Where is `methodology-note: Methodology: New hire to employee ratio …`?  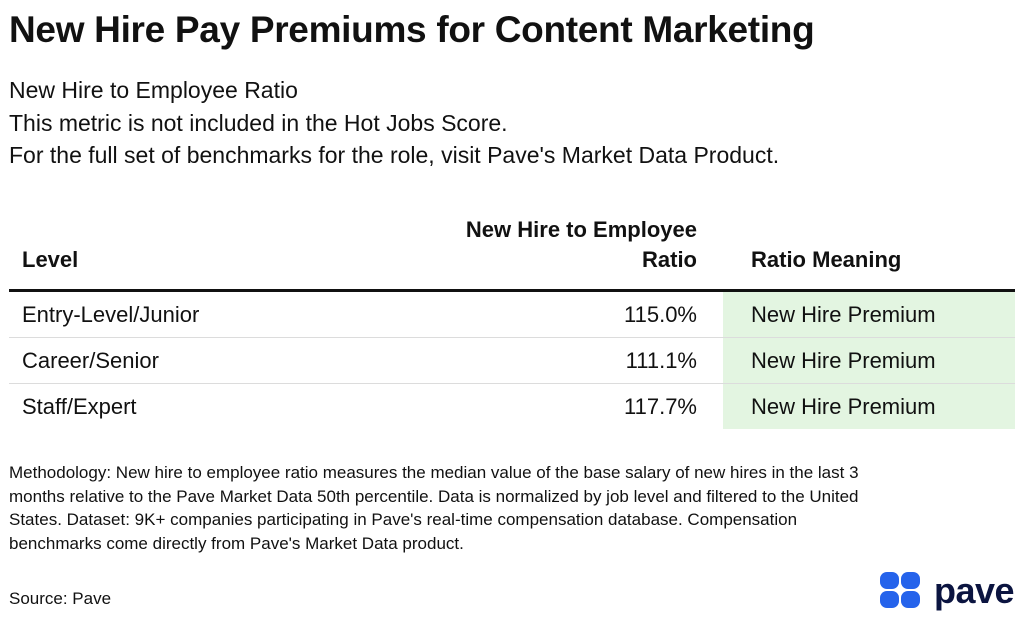
methodology-note: Methodology: New hire to employee ratio … is located at coordinates (434, 508).